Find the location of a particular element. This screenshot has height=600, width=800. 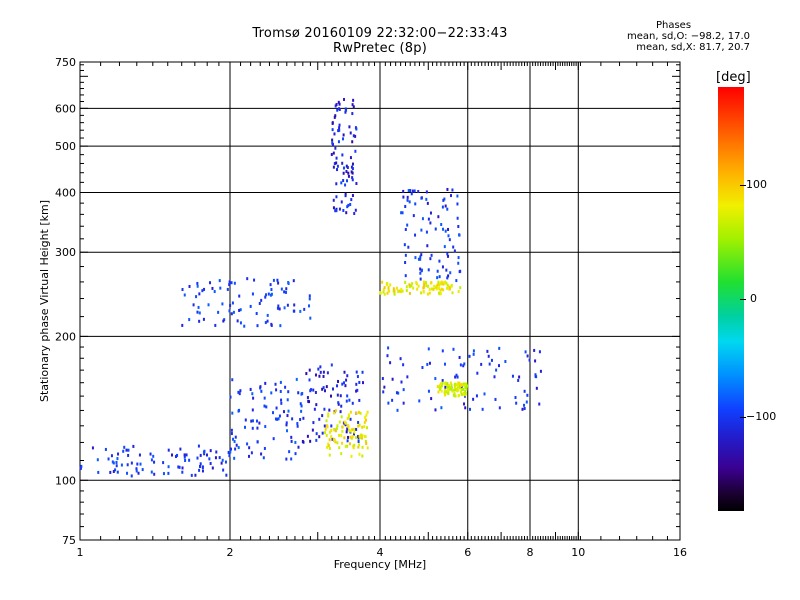

x-tick-label: 2 is located at coordinates (230, 552).